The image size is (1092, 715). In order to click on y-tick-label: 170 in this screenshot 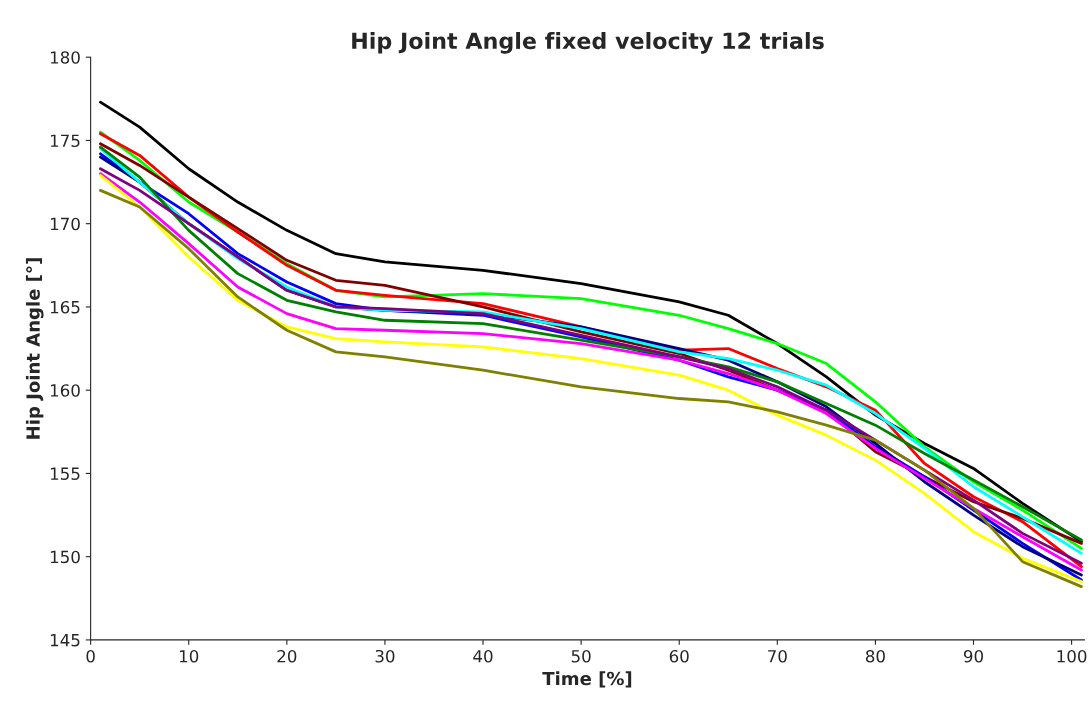, I will do `click(65, 224)`.